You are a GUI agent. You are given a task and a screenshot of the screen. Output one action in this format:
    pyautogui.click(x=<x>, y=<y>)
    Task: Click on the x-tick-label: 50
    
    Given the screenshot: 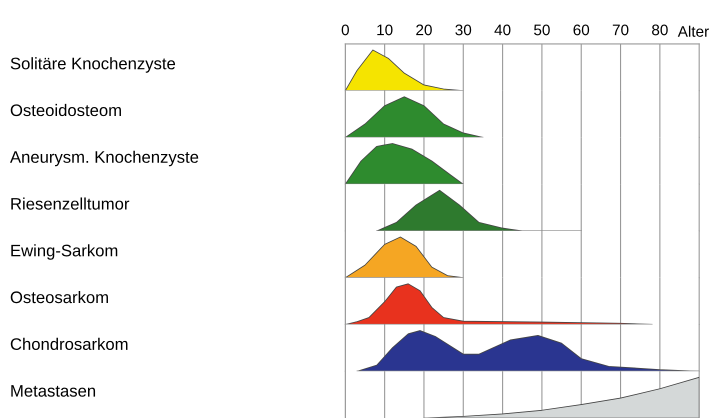 What is the action you would take?
    pyautogui.click(x=542, y=30)
    